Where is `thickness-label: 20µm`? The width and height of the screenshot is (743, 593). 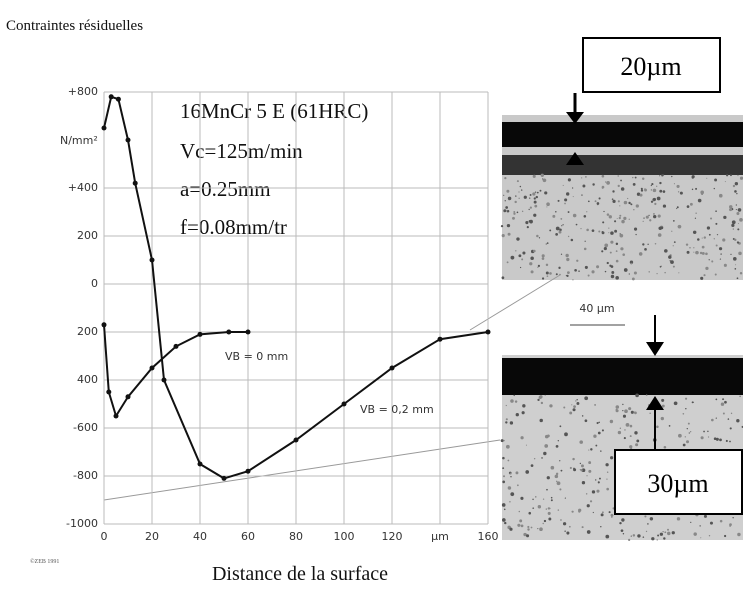 thickness-label: 20µm is located at coordinates (650, 66).